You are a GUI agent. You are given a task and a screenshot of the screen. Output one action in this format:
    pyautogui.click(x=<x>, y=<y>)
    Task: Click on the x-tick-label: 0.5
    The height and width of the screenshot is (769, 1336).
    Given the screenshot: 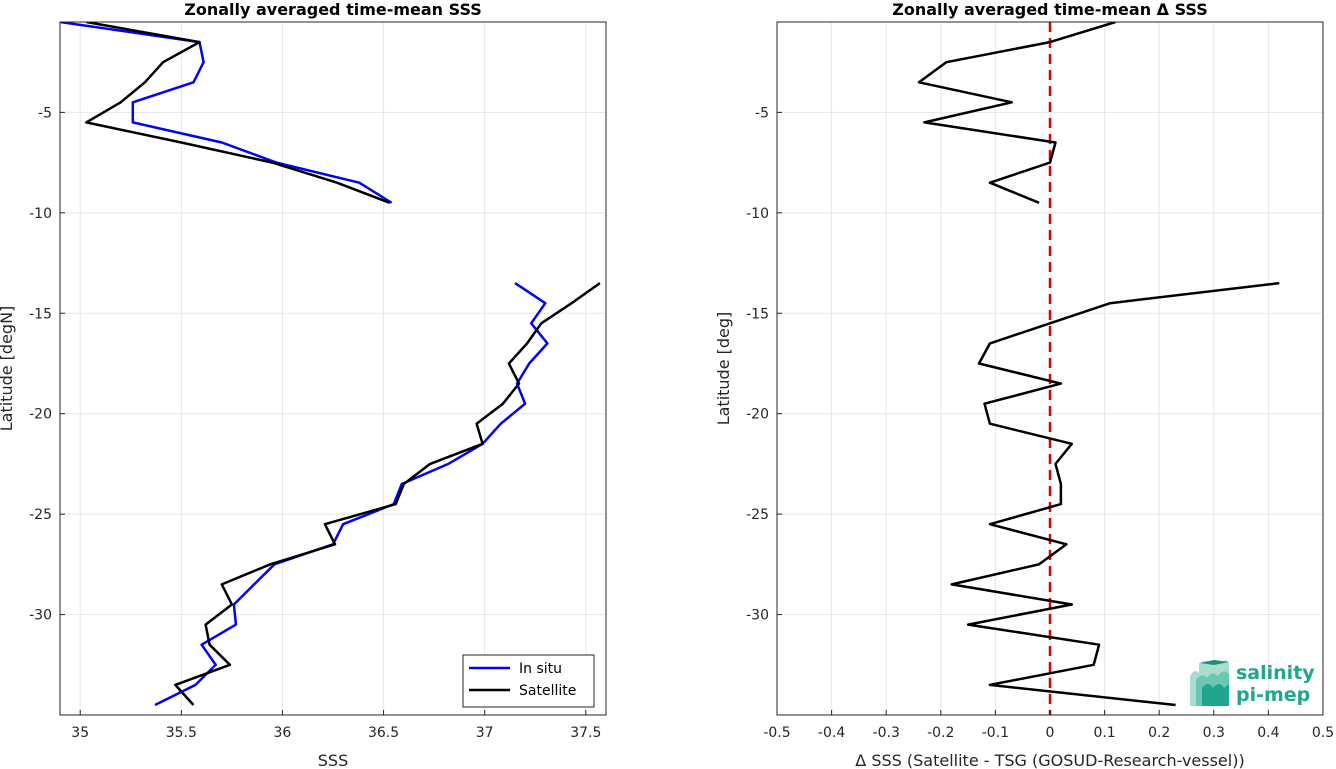 What is the action you would take?
    pyautogui.click(x=1323, y=733)
    